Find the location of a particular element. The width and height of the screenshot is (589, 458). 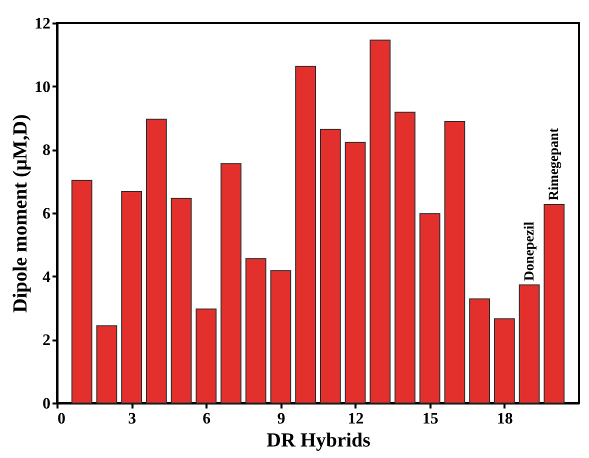

y-tick-label: 8 is located at coordinates (46, 151).